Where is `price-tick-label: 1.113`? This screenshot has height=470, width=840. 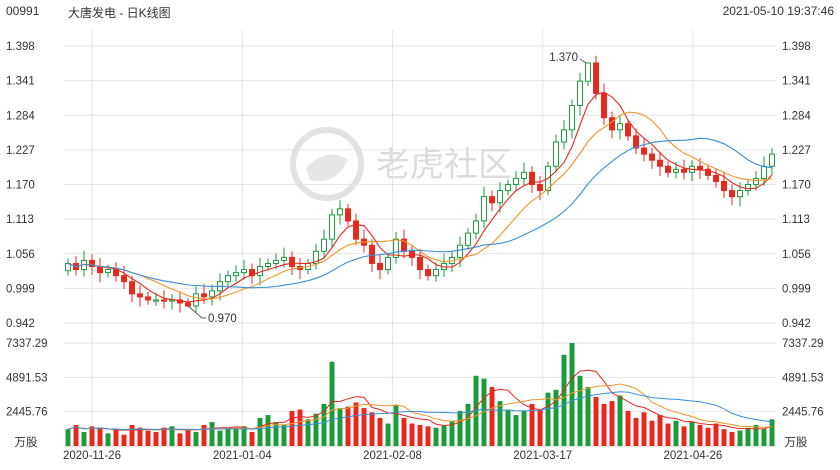
price-tick-label: 1.113 is located at coordinates (20, 220).